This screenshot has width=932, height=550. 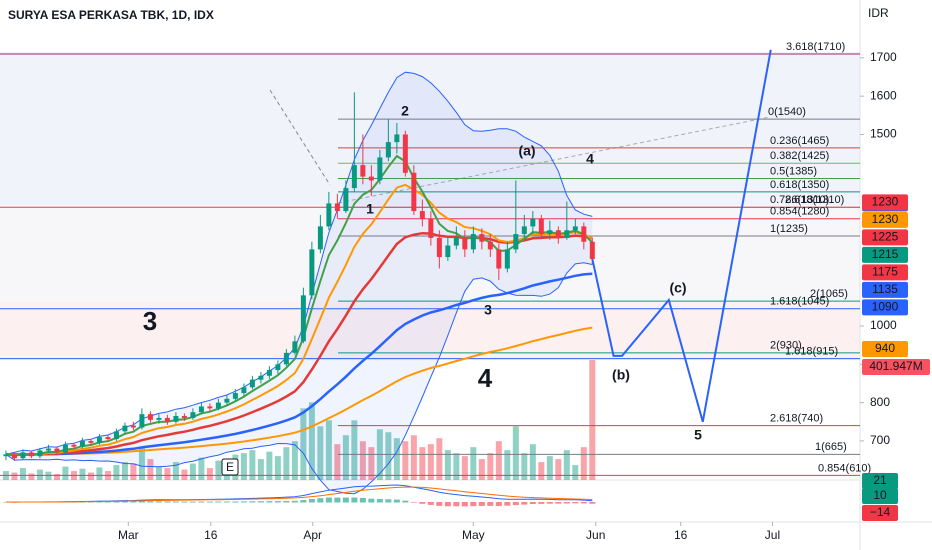 I want to click on x-tick-label: Jun, so click(x=595, y=535).